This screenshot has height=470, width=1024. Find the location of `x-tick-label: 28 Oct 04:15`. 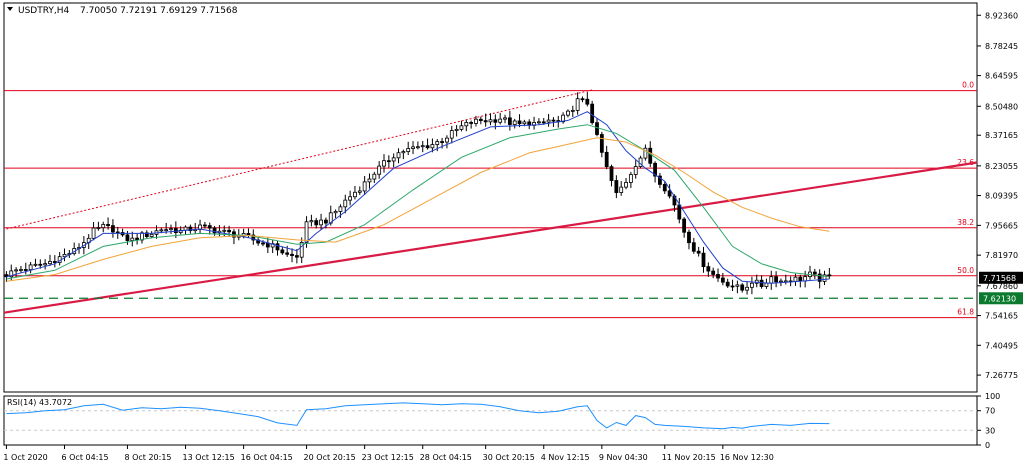

x-tick-label: 28 Oct 04:15 is located at coordinates (446, 457).